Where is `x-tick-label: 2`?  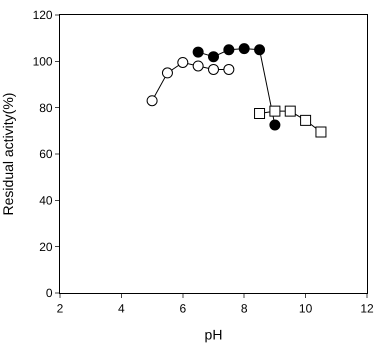 x-tick-label: 2 is located at coordinates (60, 308).